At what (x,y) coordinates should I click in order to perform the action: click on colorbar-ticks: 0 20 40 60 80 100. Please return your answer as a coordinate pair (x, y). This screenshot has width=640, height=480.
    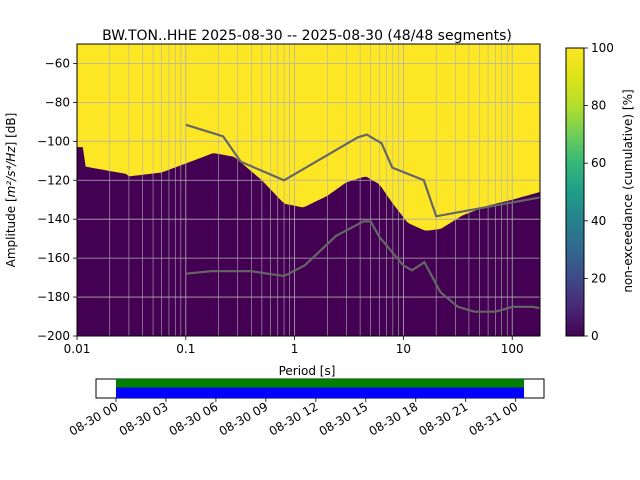
    Looking at the image, I should click on (599, 192).